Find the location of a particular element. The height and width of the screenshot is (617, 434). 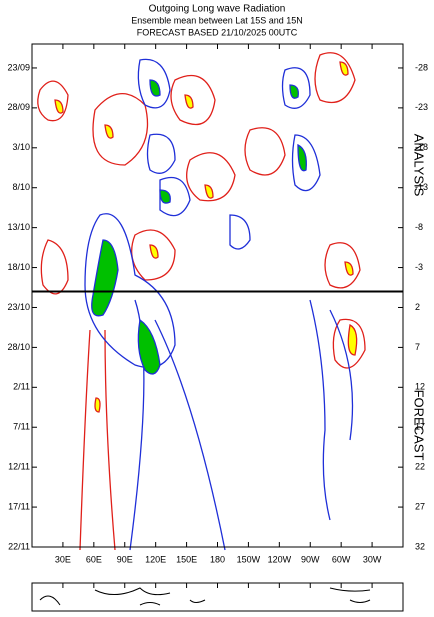

y-tick-label: 7/11 is located at coordinates (21, 427).